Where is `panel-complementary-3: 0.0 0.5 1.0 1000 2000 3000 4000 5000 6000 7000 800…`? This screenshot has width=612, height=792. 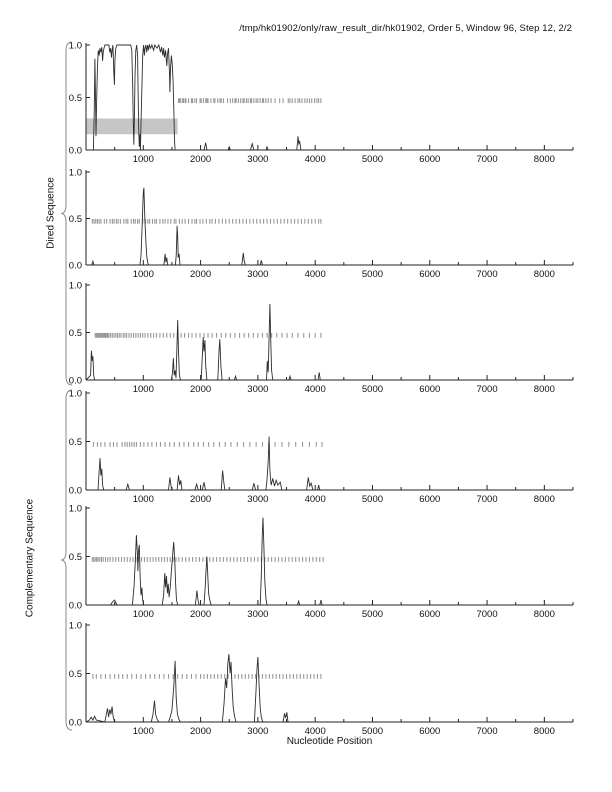
panel-complementary-3: 0.0 0.5 1.0 1000 2000 3000 4000 5000 6000 7000 800… is located at coordinates (321, 679).